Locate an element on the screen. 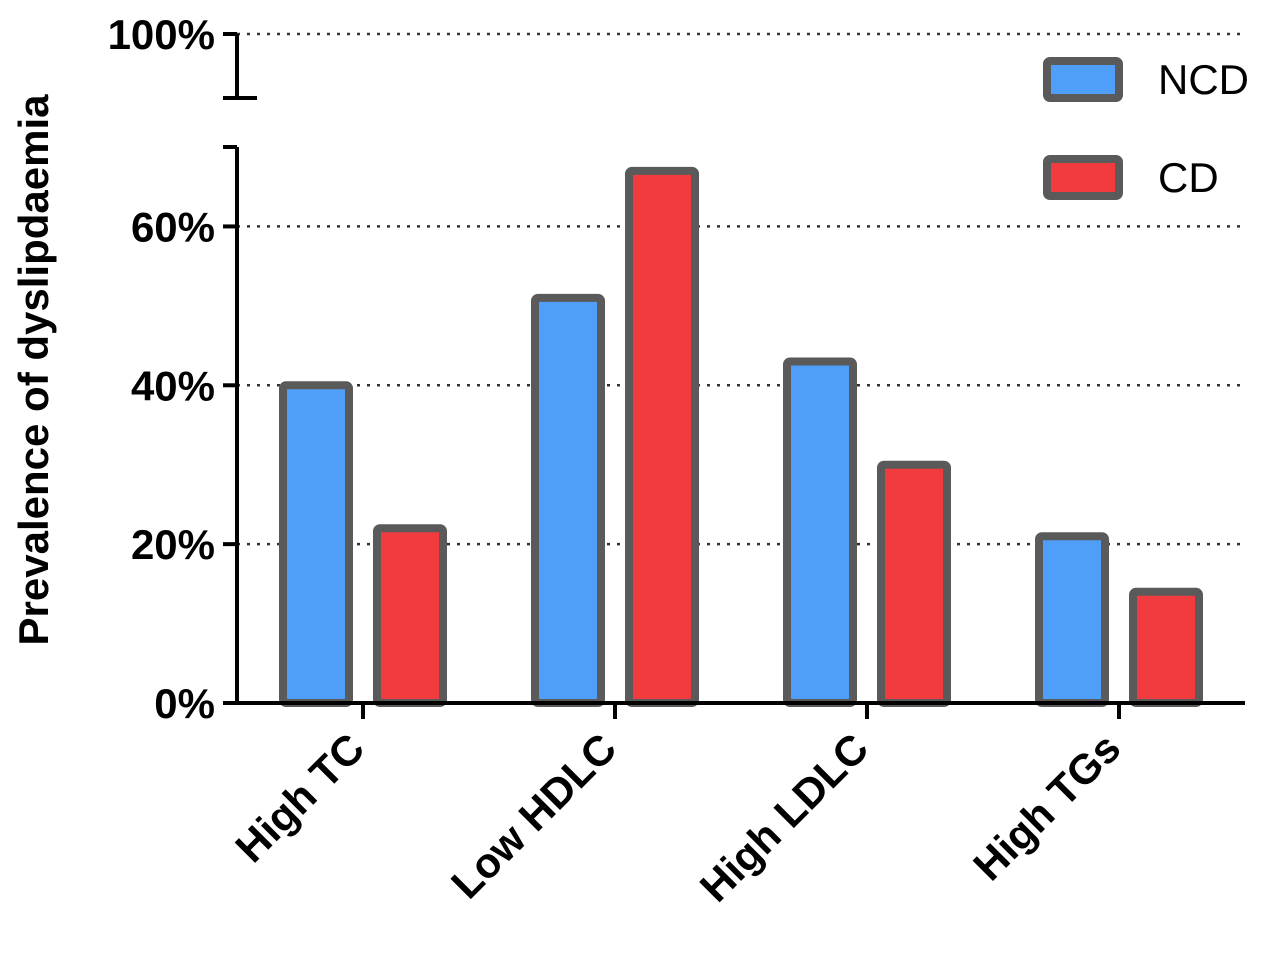 Image resolution: width=1280 pixels, height=955 pixels. legend-label-cd: CD is located at coordinates (1188, 177).